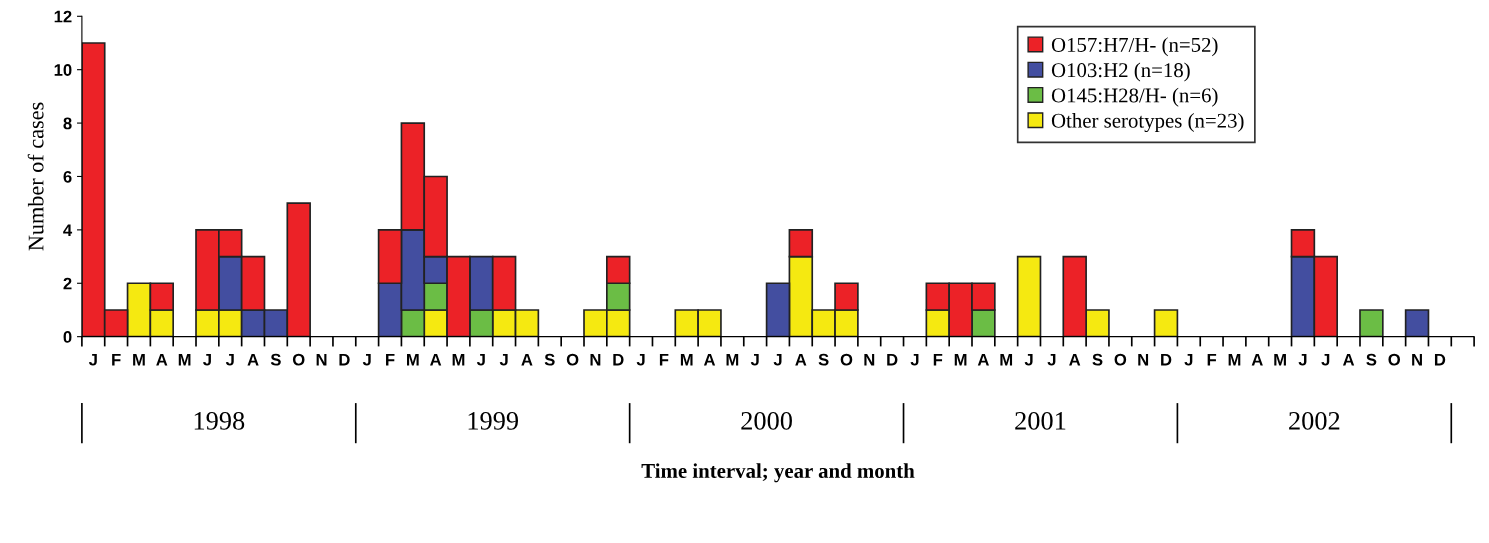 Image resolution: width=1489 pixels, height=543 pixels. Describe the element at coordinates (1147, 123) in the screenshot. I see `legend-label: Other serotypes (n=23)` at that location.